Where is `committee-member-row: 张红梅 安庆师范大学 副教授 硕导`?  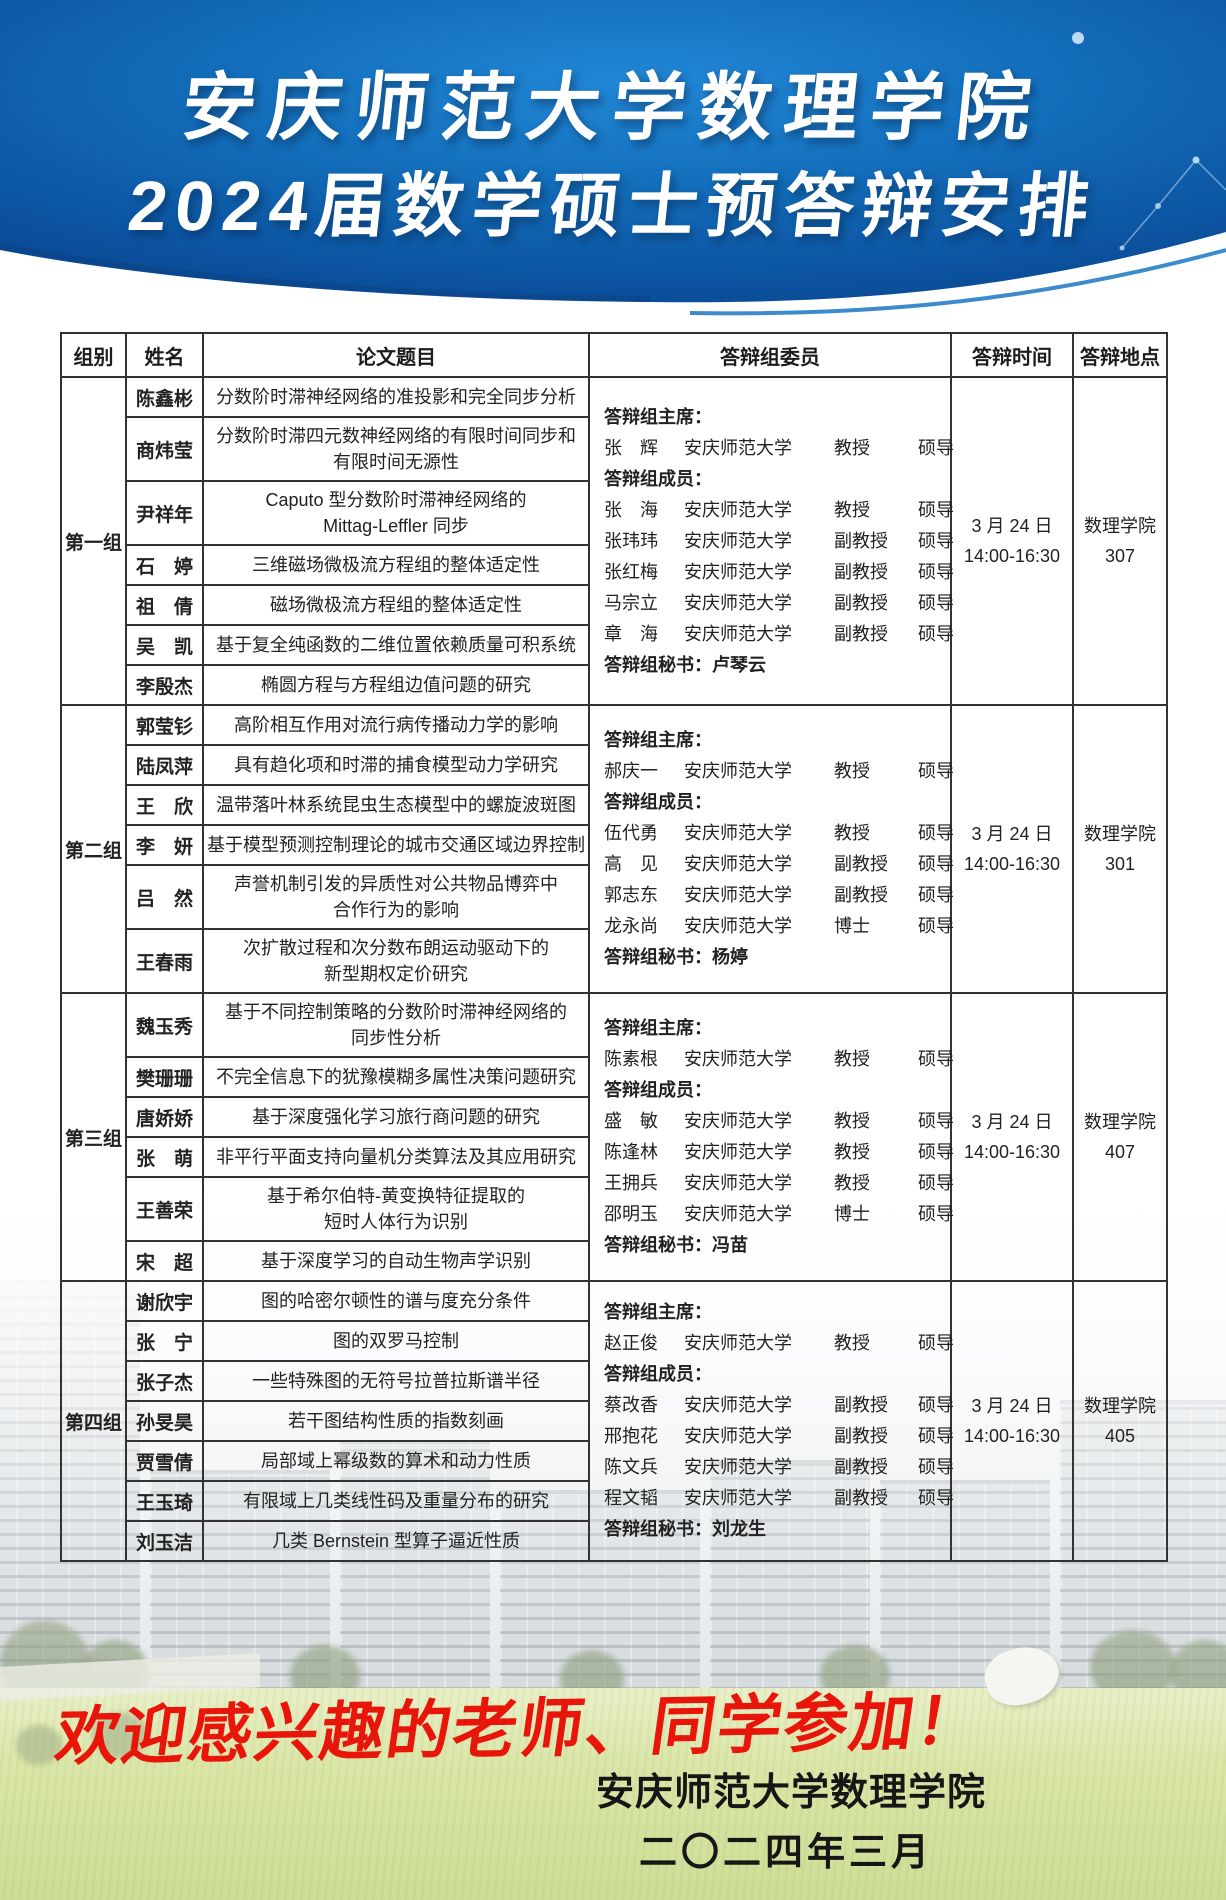 committee-member-row: 张红梅 安庆师范大学 副教授 硕导 is located at coordinates (779, 572).